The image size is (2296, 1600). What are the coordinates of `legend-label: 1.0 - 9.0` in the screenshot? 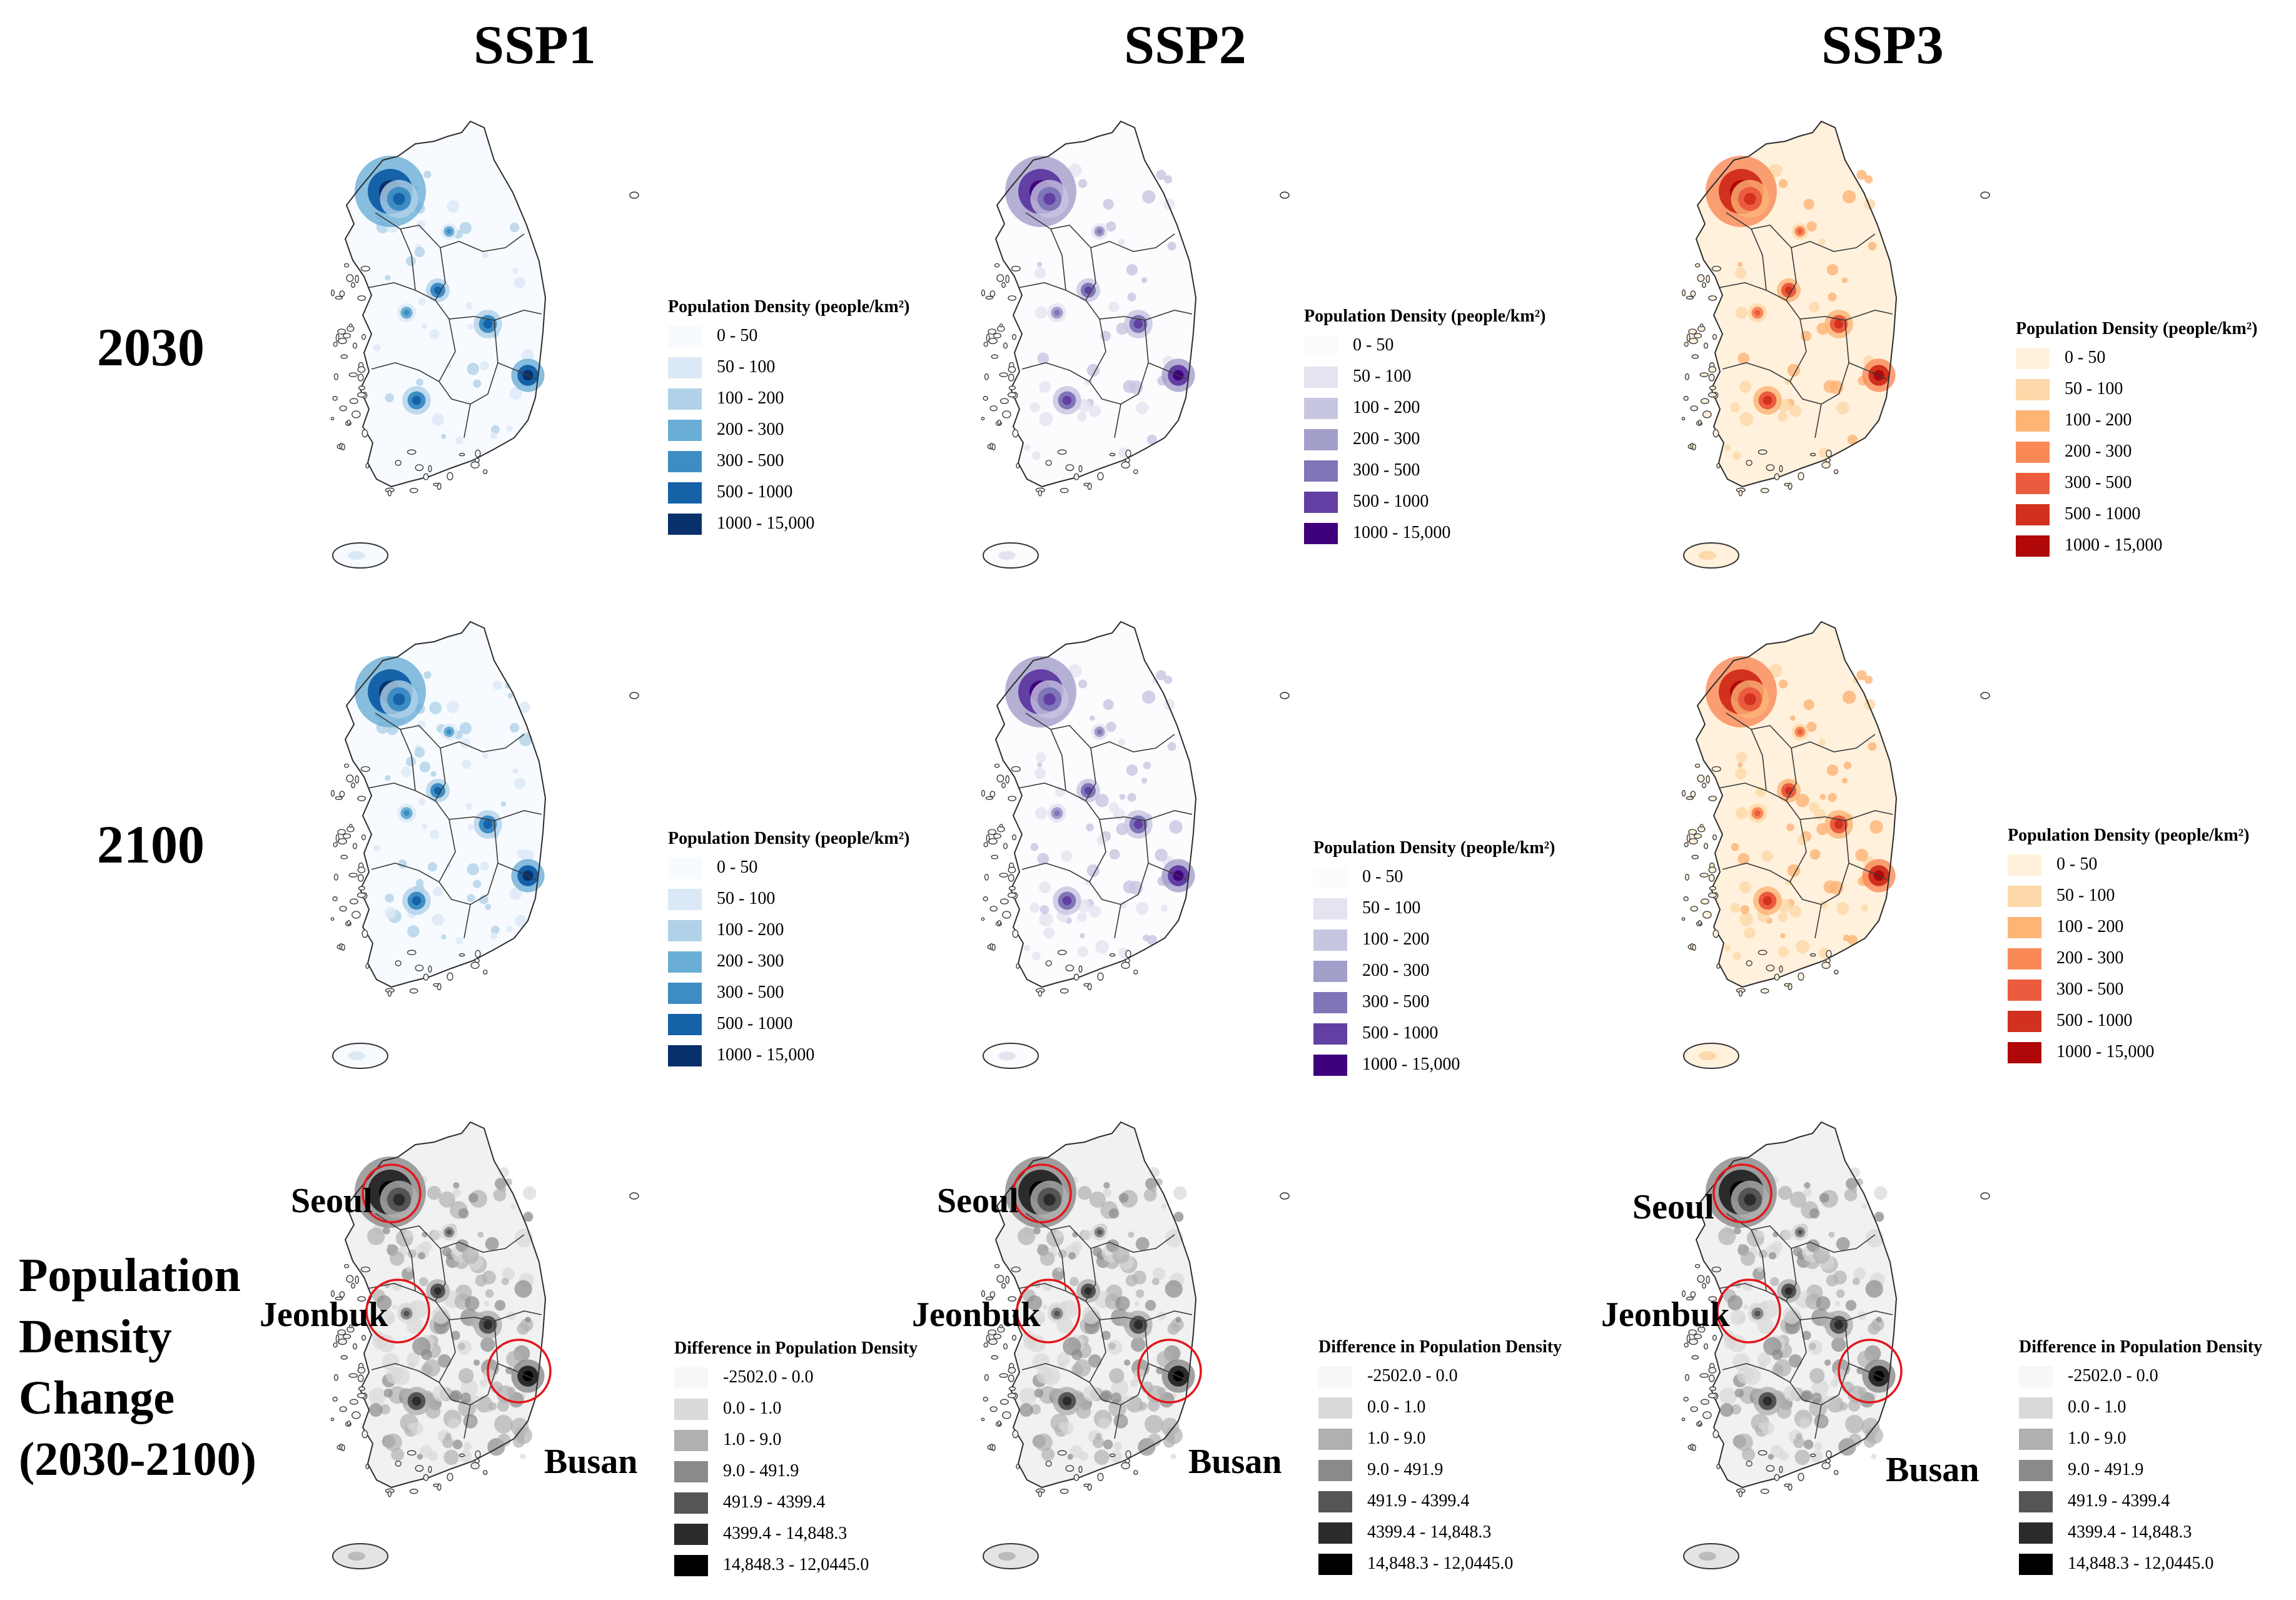 It's located at (1397, 1438).